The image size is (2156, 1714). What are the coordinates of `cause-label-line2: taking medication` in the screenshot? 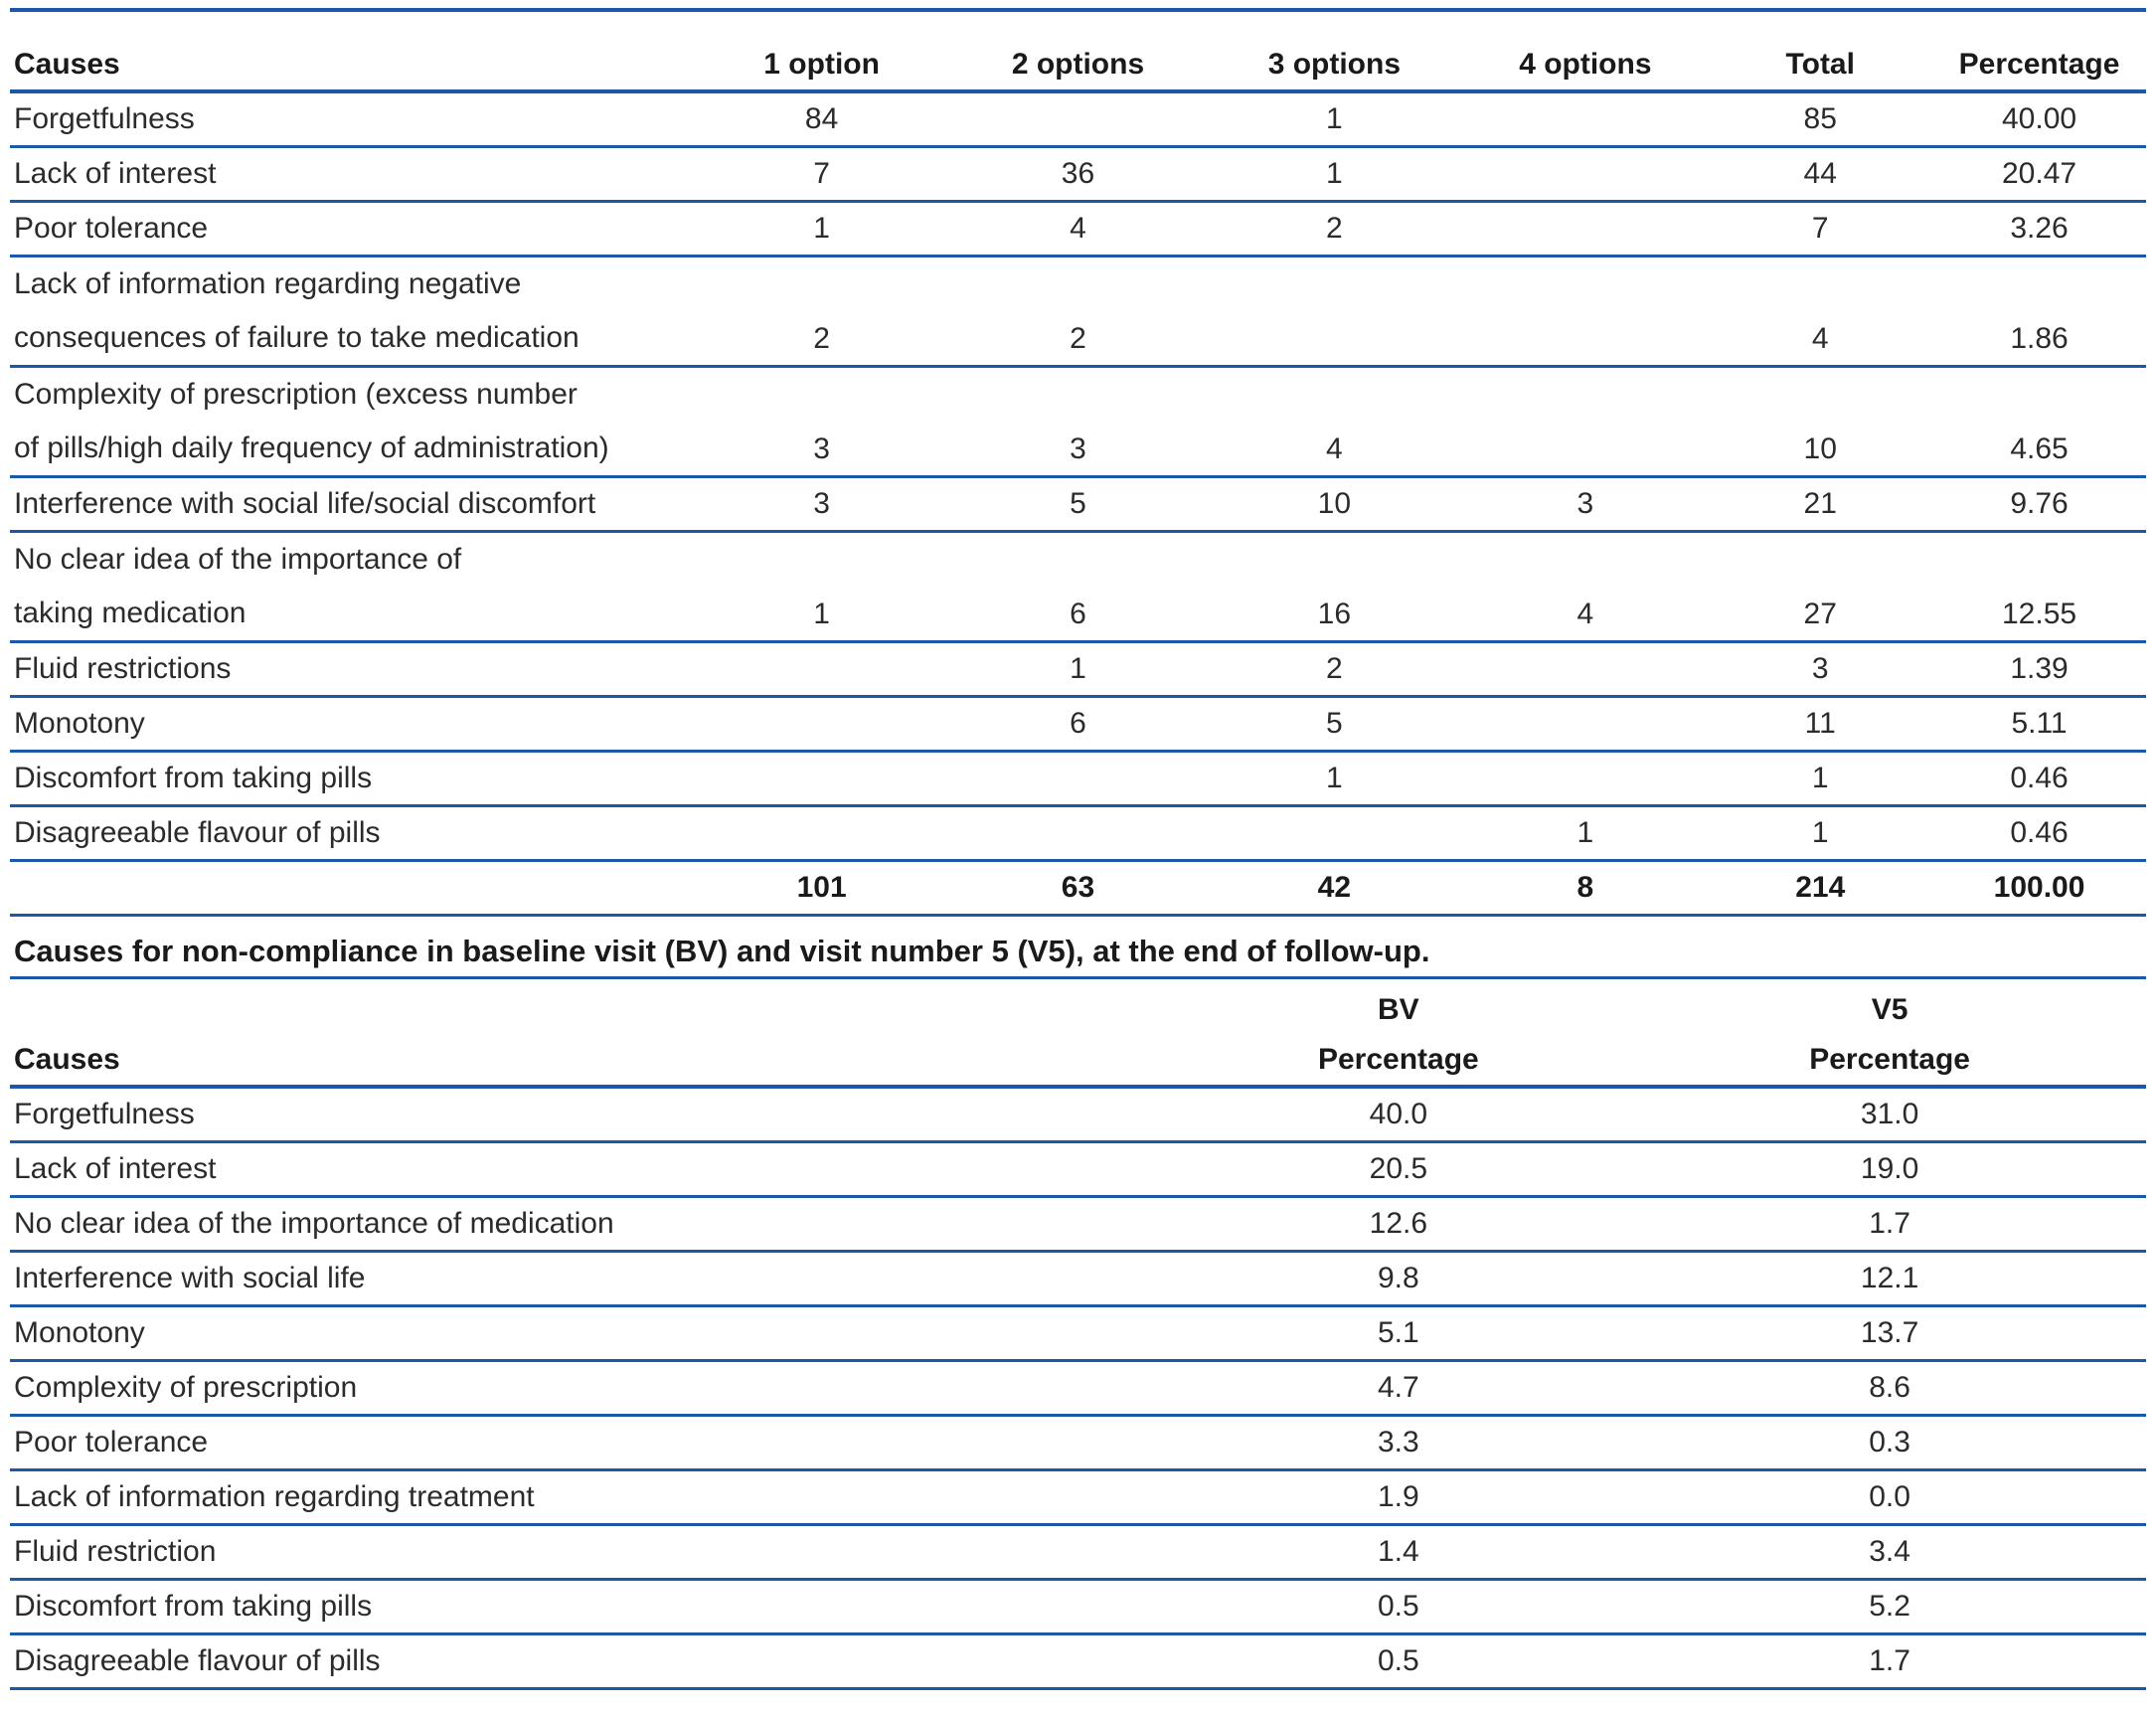 It's located at (131, 613).